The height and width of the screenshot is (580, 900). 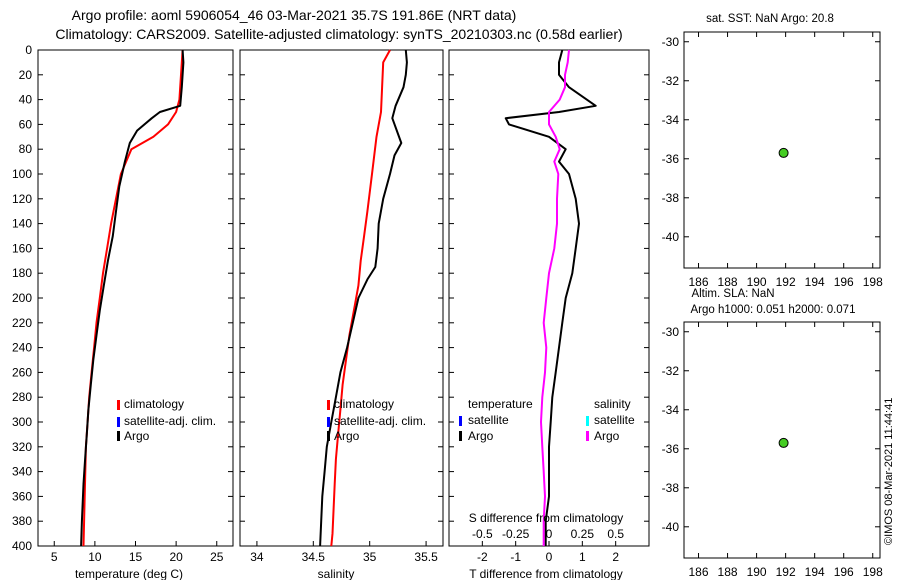 I want to click on legend-label-argo: Argo, so click(x=347, y=436).